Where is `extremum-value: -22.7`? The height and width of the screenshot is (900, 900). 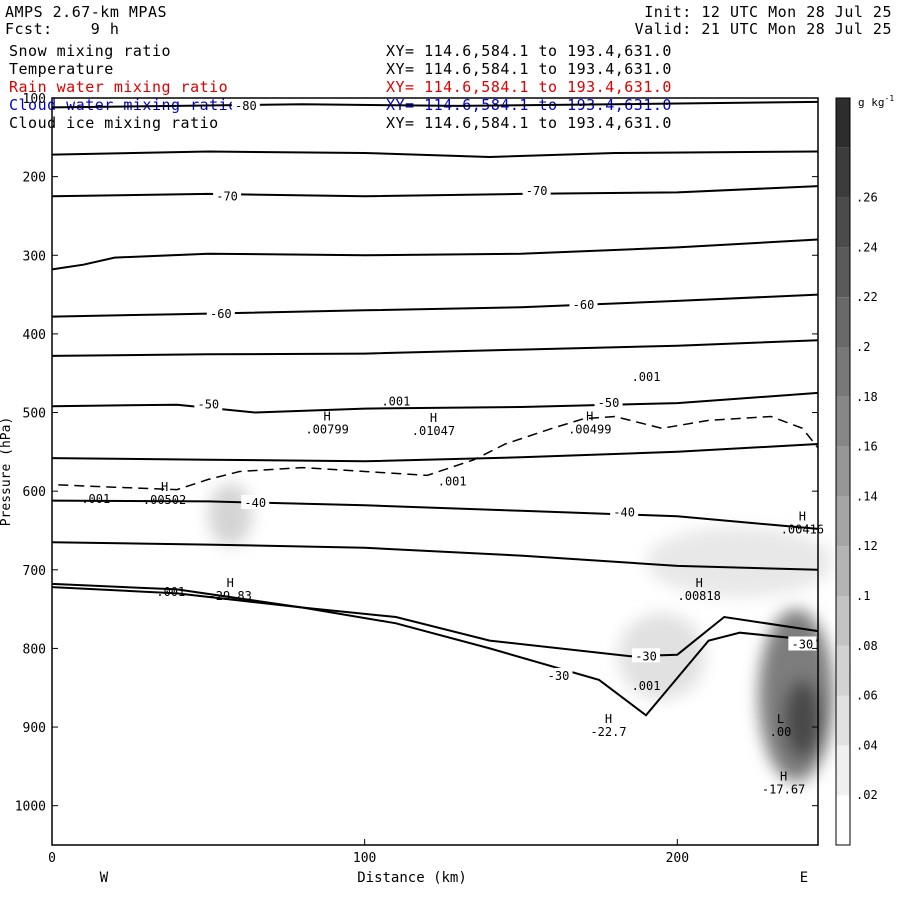 extremum-value: -22.7 is located at coordinates (608, 732).